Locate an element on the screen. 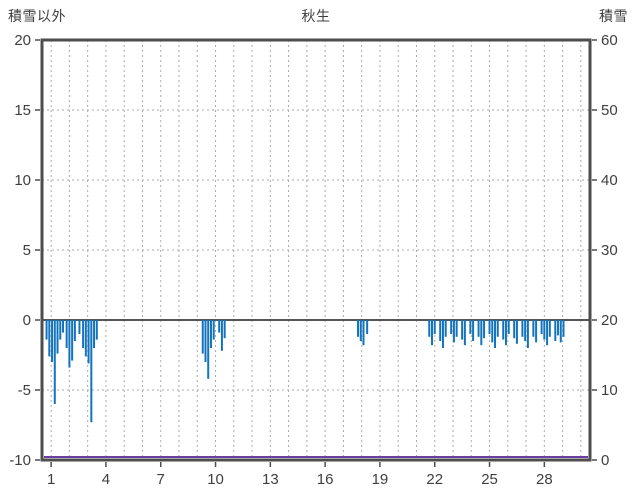 This screenshot has height=501, width=636. right-tick-label: 60 is located at coordinates (609, 40).